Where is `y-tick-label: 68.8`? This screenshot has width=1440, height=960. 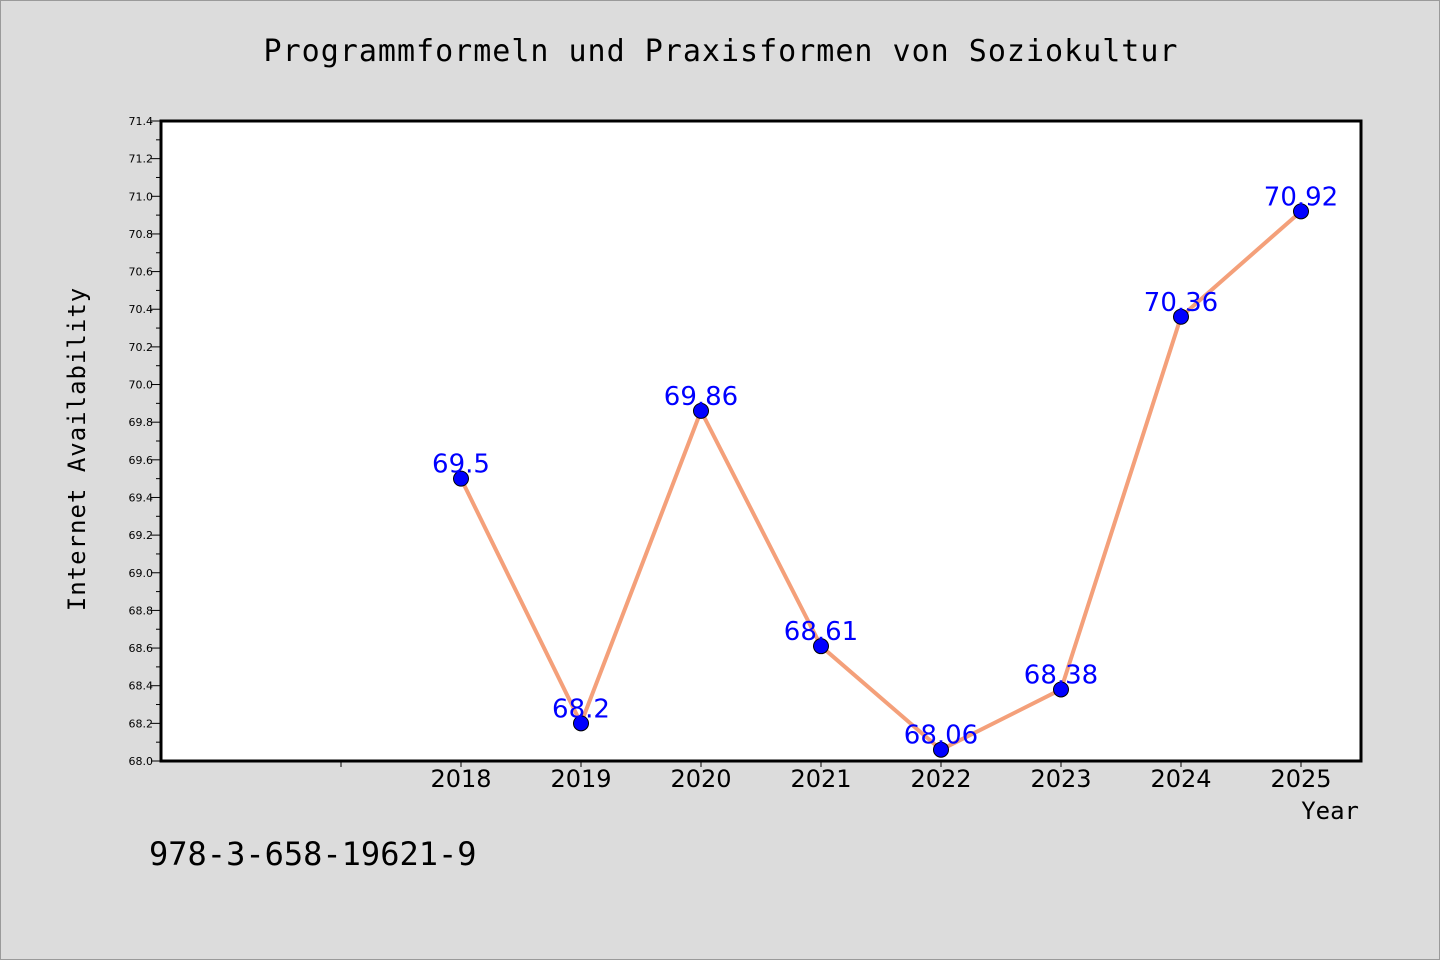
y-tick-label: 68.8 is located at coordinates (141, 610).